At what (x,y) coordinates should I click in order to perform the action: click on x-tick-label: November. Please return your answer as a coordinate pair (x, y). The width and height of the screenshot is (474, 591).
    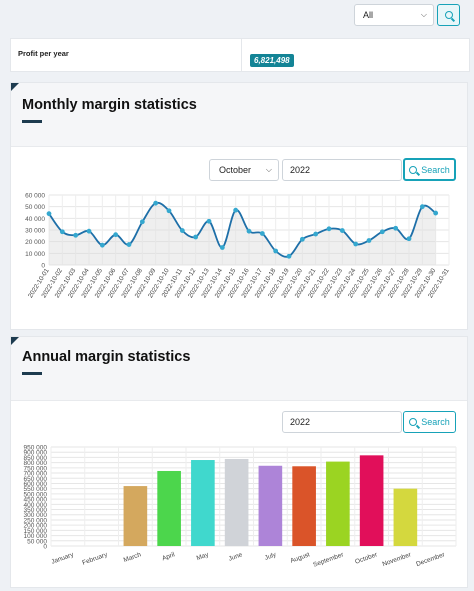
    Looking at the image, I should click on (396, 559).